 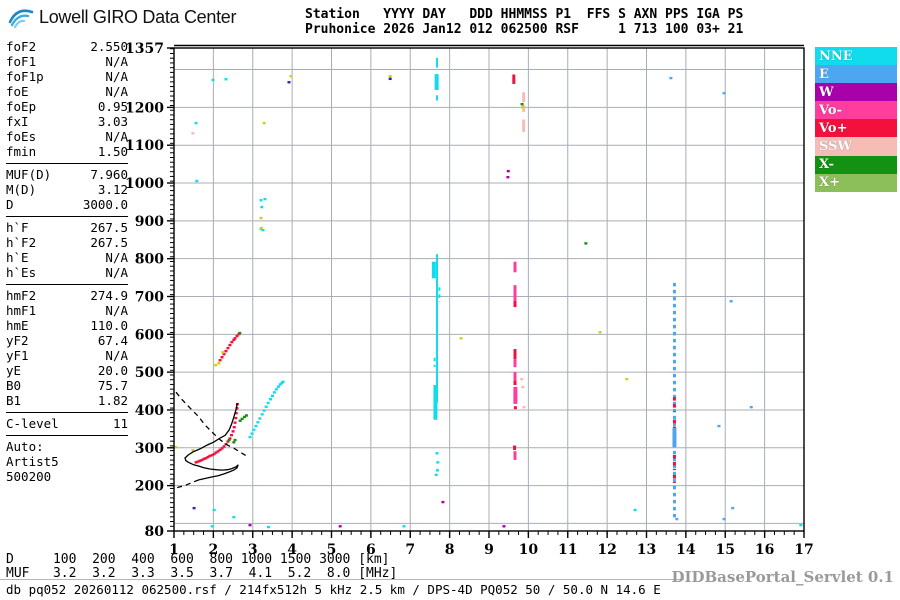 I want to click on param-row-hme: hmE 110.0, so click(x=67, y=325).